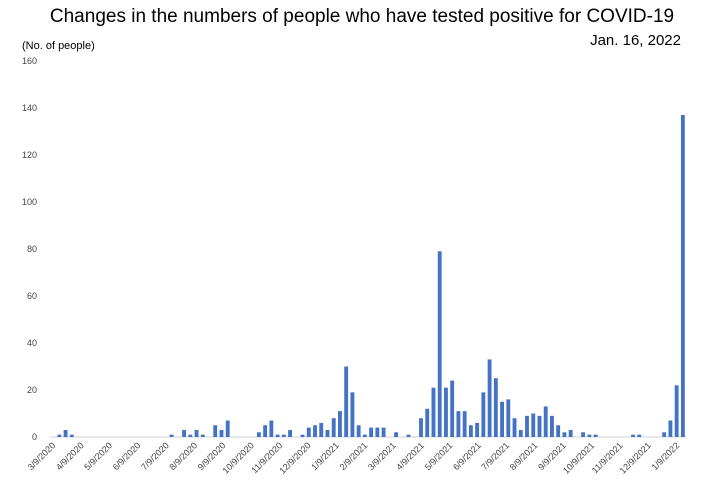 This screenshot has height=484, width=724. What do you see at coordinates (58, 46) in the screenshot?
I see `y-axis-label: (No. of people)` at bounding box center [58, 46].